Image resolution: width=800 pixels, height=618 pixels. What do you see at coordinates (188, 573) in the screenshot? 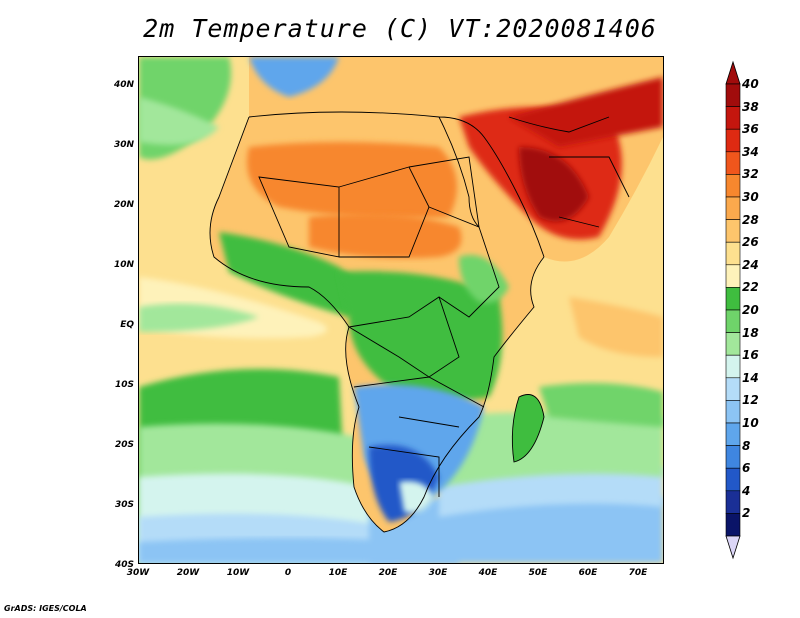
I see `longitude-tick-label: 20W` at bounding box center [188, 573].